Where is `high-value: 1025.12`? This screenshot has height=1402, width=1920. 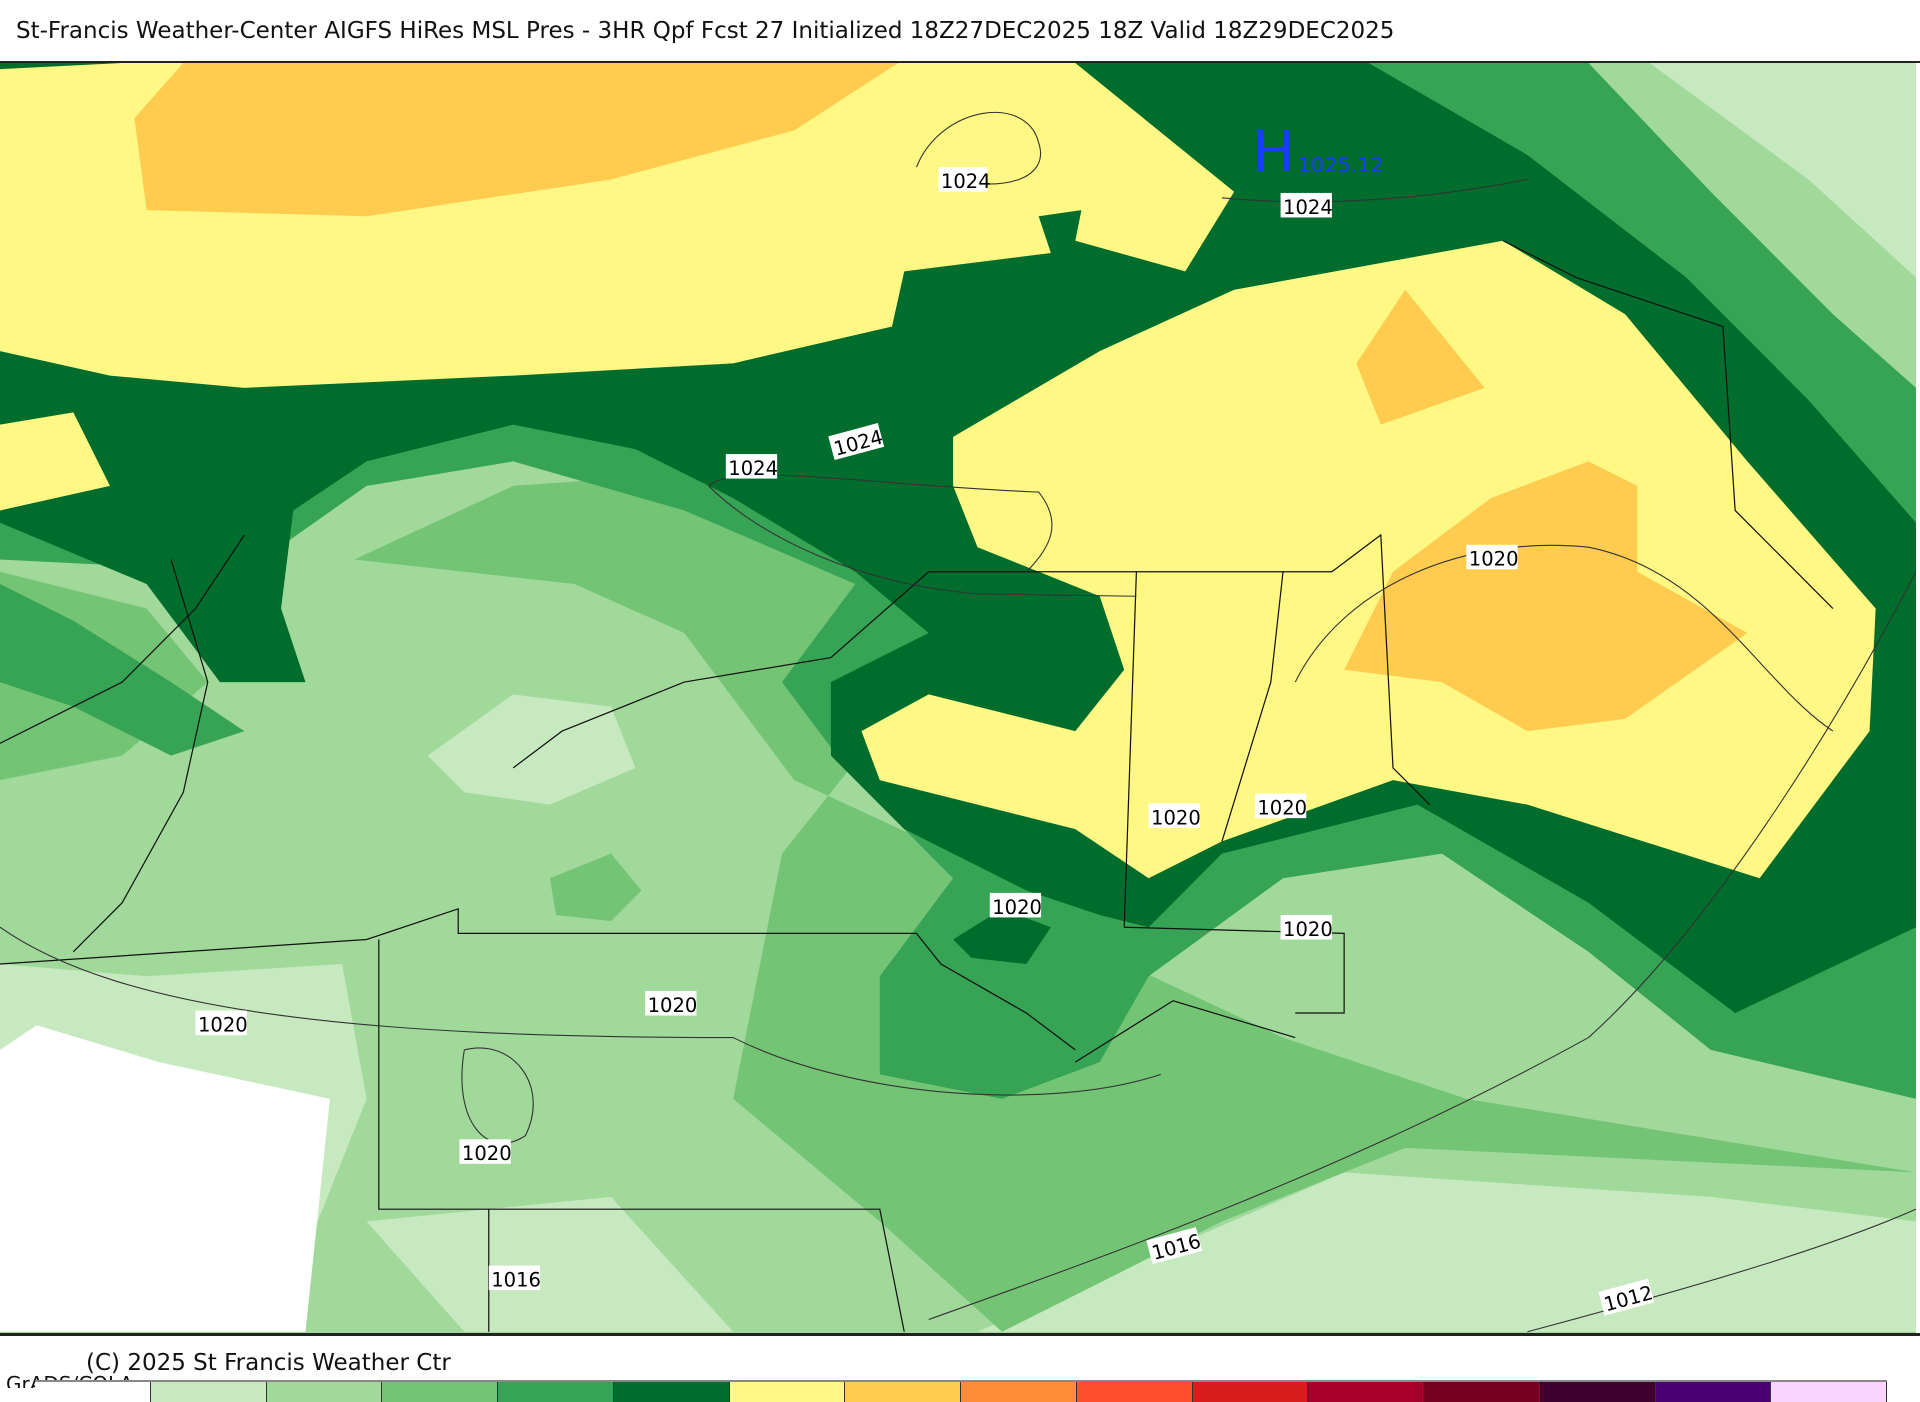
high-value: 1025.12 is located at coordinates (1341, 165).